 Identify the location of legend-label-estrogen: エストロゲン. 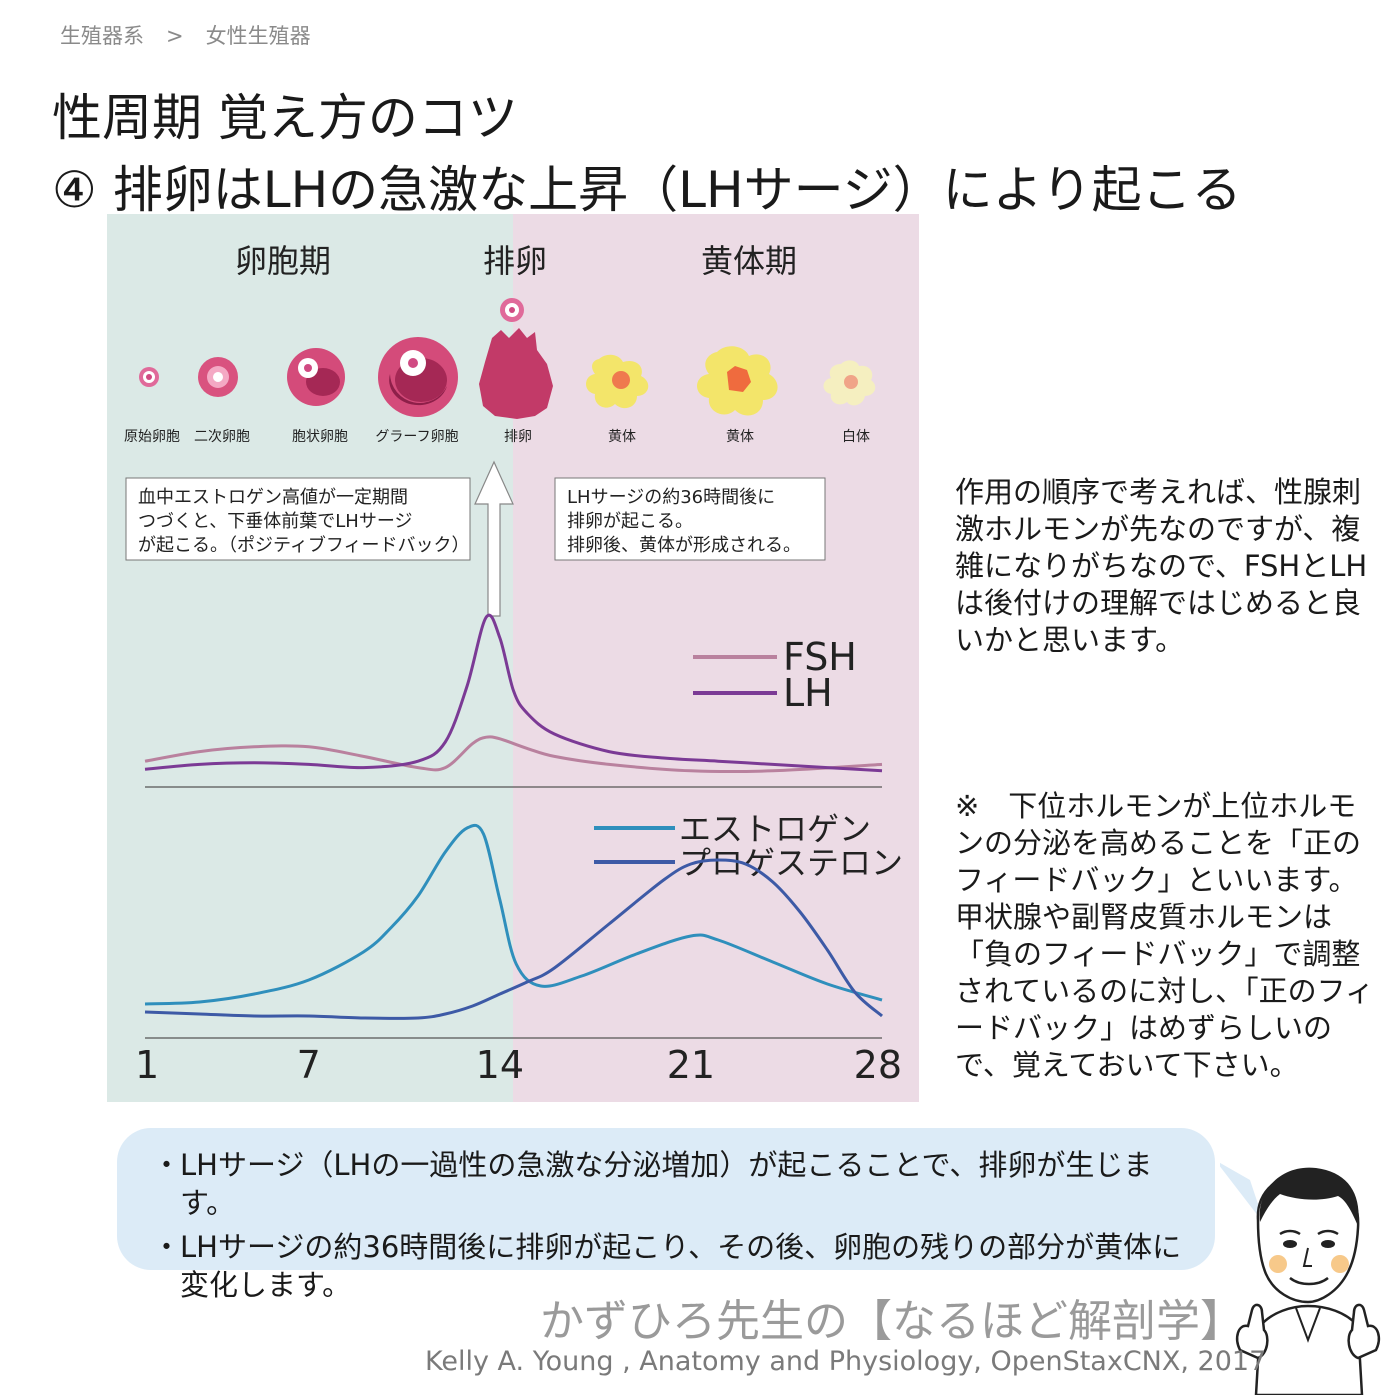
(775, 829).